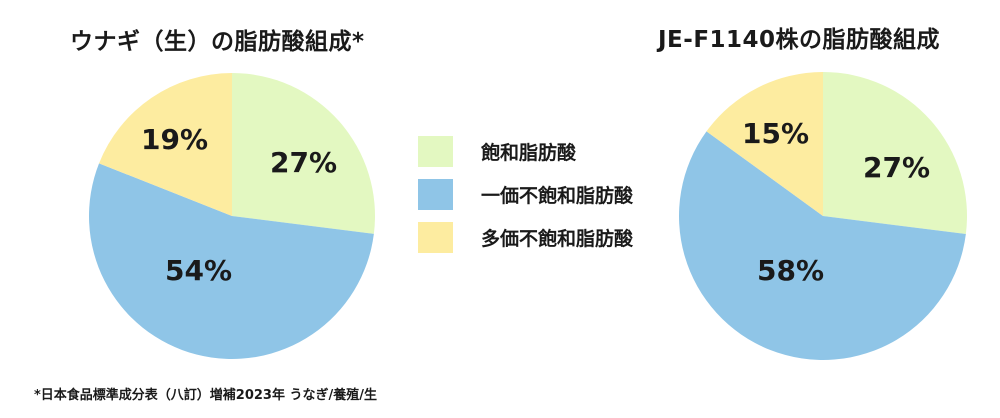 The width and height of the screenshot is (1000, 418). Describe the element at coordinates (896, 167) in the screenshot. I see `right-pie-label-saturated: 27%` at that location.